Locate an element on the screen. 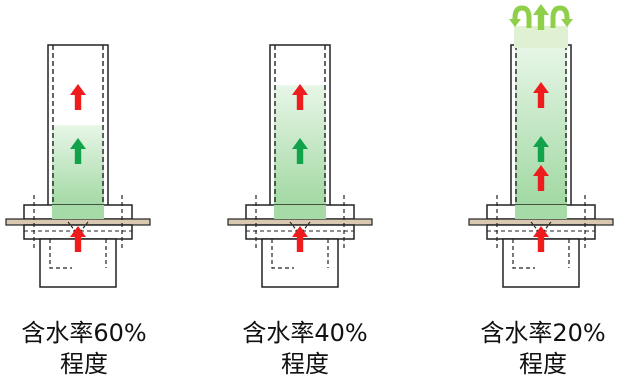  caption-line-1: 含水率60% is located at coordinates (84, 333).